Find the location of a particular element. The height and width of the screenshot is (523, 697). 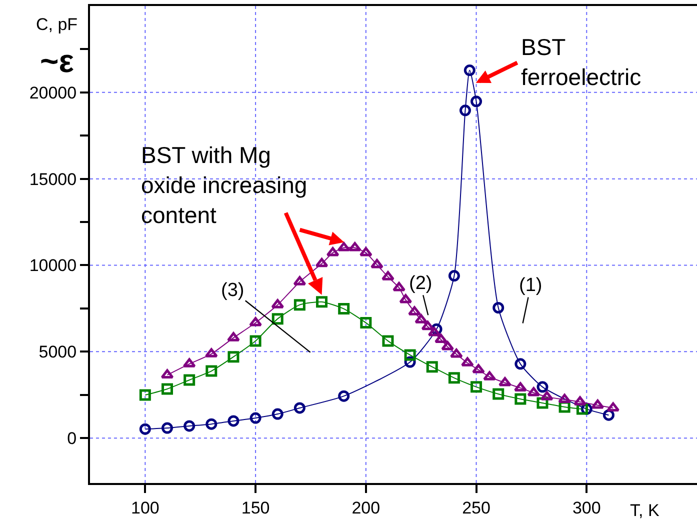

y-tick-label: 15000 is located at coordinates (53, 179).